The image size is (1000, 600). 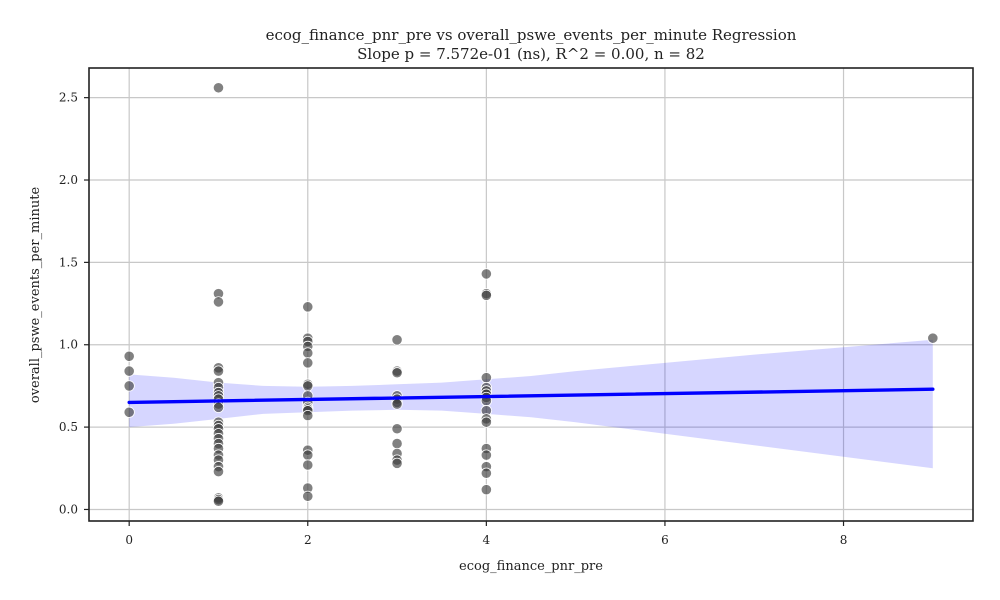 I want to click on y-tick-label: 1.5, so click(x=68, y=262).